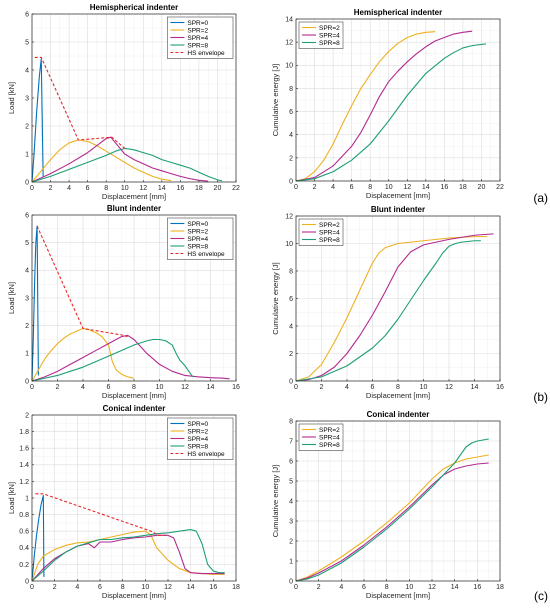 This screenshot has width=550, height=608. Describe the element at coordinates (24, 548) in the screenshot. I see `y-tick-label: 0.4` at that location.